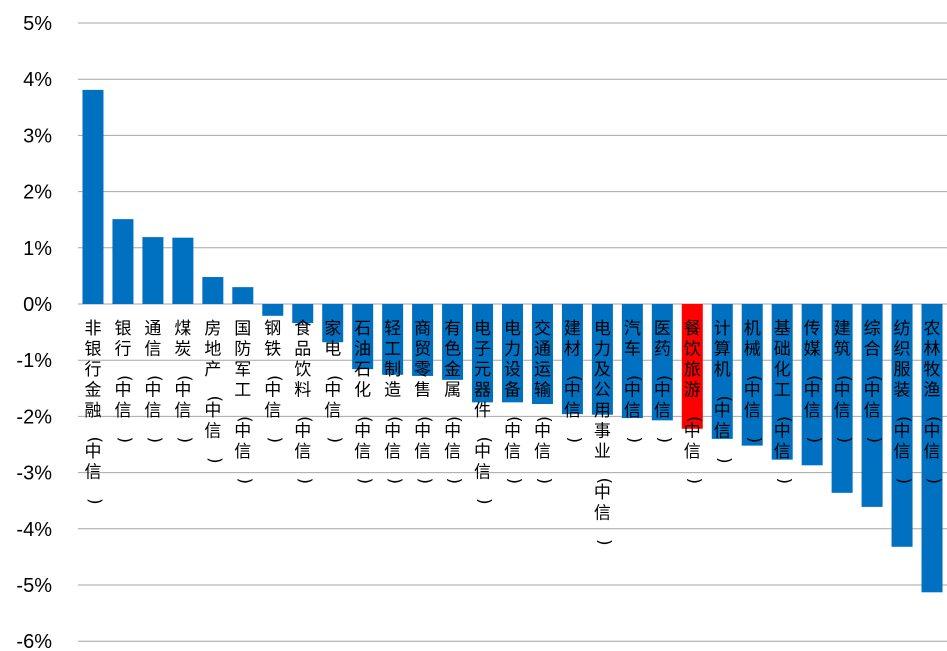 The width and height of the screenshot is (947, 651). I want to click on category-label: 交通运输(中信), so click(544, 401).